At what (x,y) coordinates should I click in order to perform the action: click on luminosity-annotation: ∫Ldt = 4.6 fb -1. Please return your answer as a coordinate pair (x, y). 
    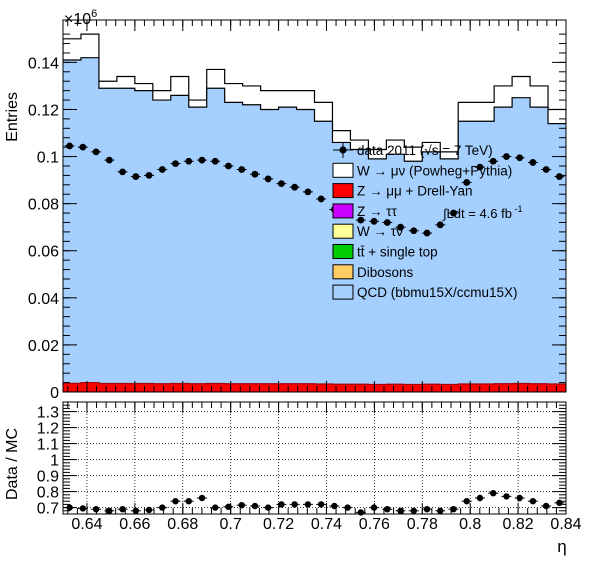
    Looking at the image, I should click on (482, 212).